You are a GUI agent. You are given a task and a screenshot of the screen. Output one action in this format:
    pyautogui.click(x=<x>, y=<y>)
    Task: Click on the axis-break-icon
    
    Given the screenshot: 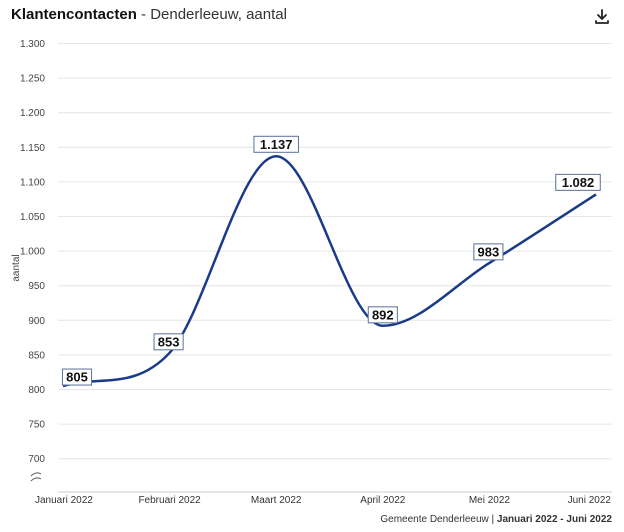 What is the action you would take?
    pyautogui.click(x=36, y=477)
    